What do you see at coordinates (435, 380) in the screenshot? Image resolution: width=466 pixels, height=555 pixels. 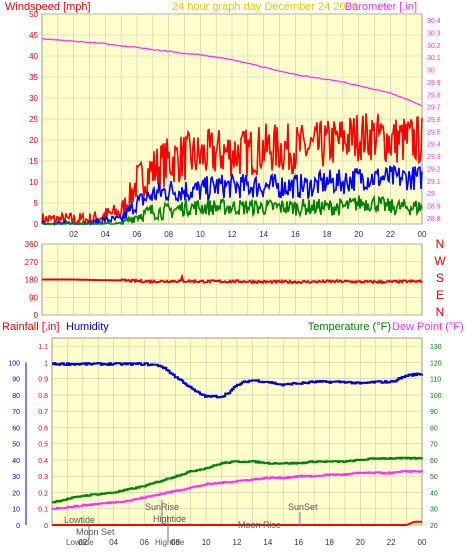 I see `temperature-tick-label: 110` at bounding box center [435, 380].